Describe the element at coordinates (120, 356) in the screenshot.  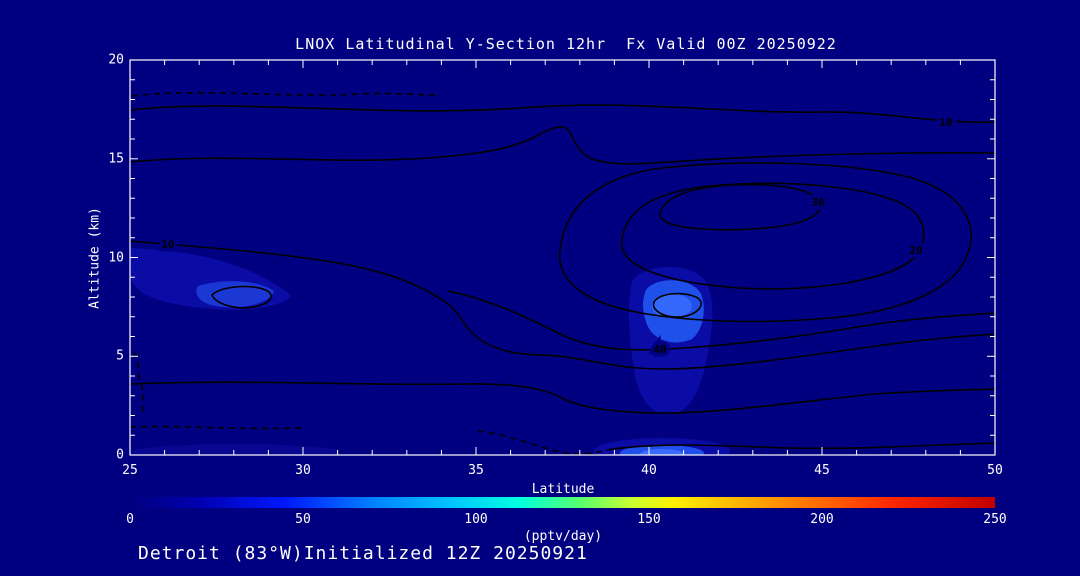
I see `y-tick-label: 5` at that location.